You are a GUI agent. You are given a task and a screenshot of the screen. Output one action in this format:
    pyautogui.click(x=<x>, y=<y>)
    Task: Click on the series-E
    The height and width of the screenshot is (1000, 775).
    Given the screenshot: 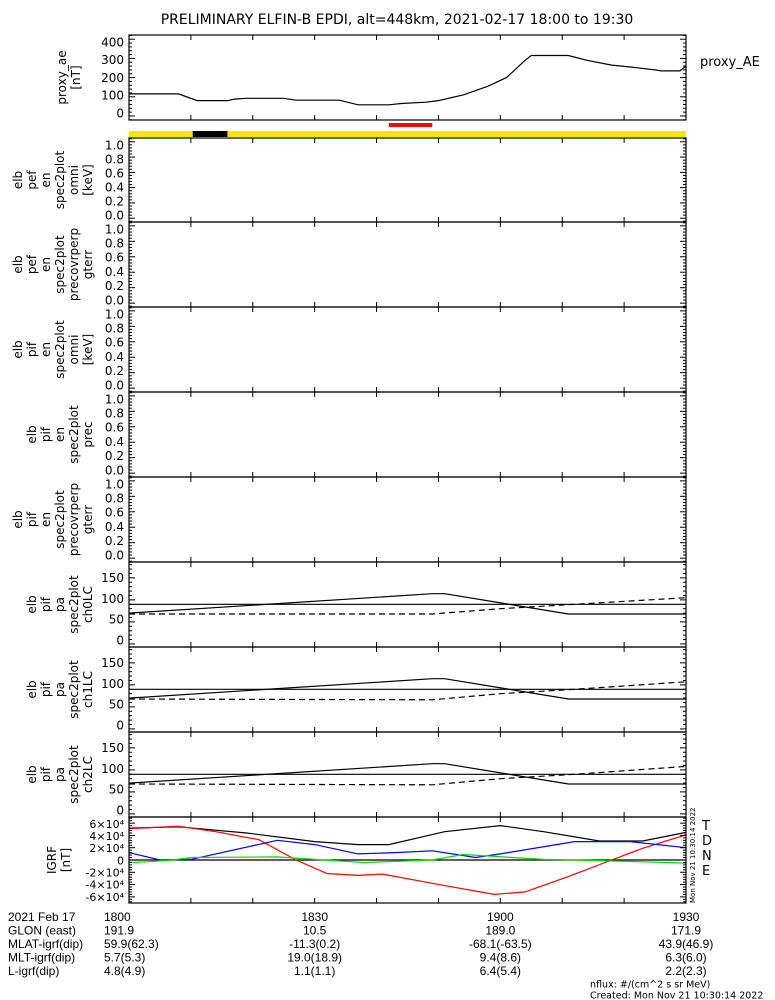 What is the action you would take?
    pyautogui.click(x=407, y=858)
    